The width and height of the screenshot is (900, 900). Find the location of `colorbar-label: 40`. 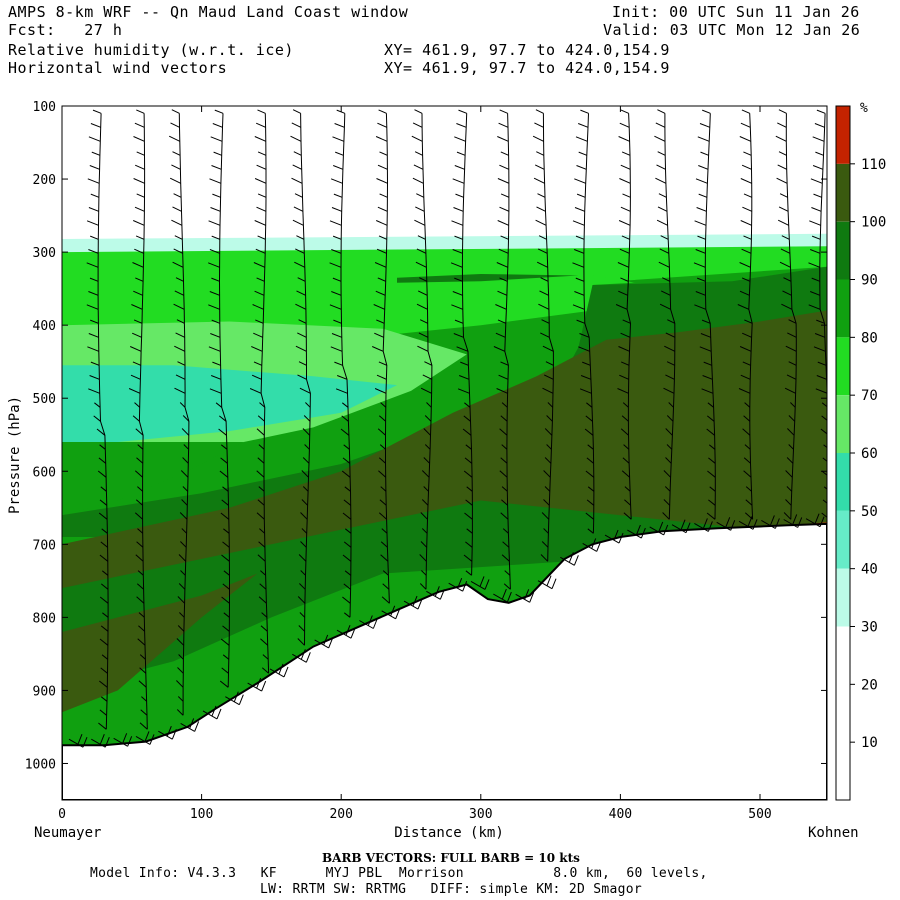

colorbar-label: 40 is located at coordinates (869, 570).